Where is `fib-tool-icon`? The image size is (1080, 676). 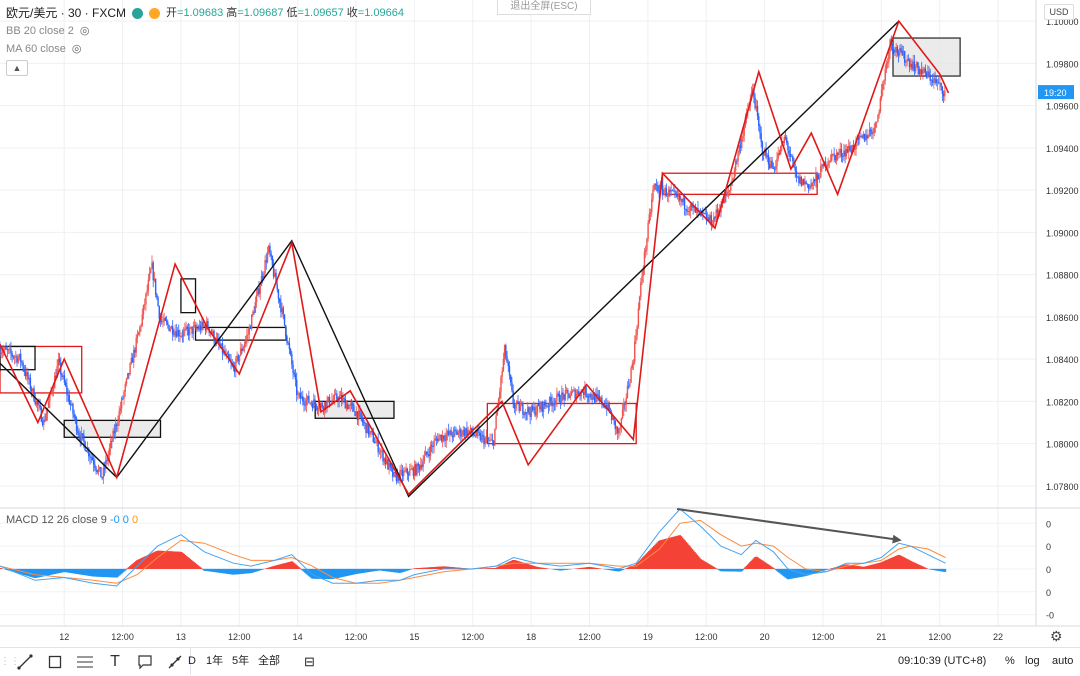
fib-tool-icon is located at coordinates (85, 661).